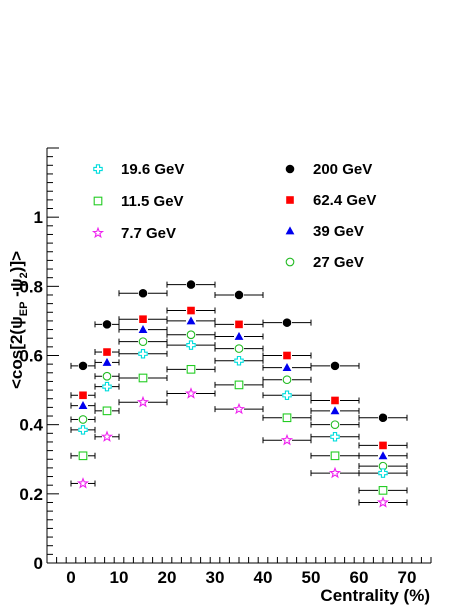  I want to click on legend-label-62-4-gev: 62.4 GeV, so click(344, 200).